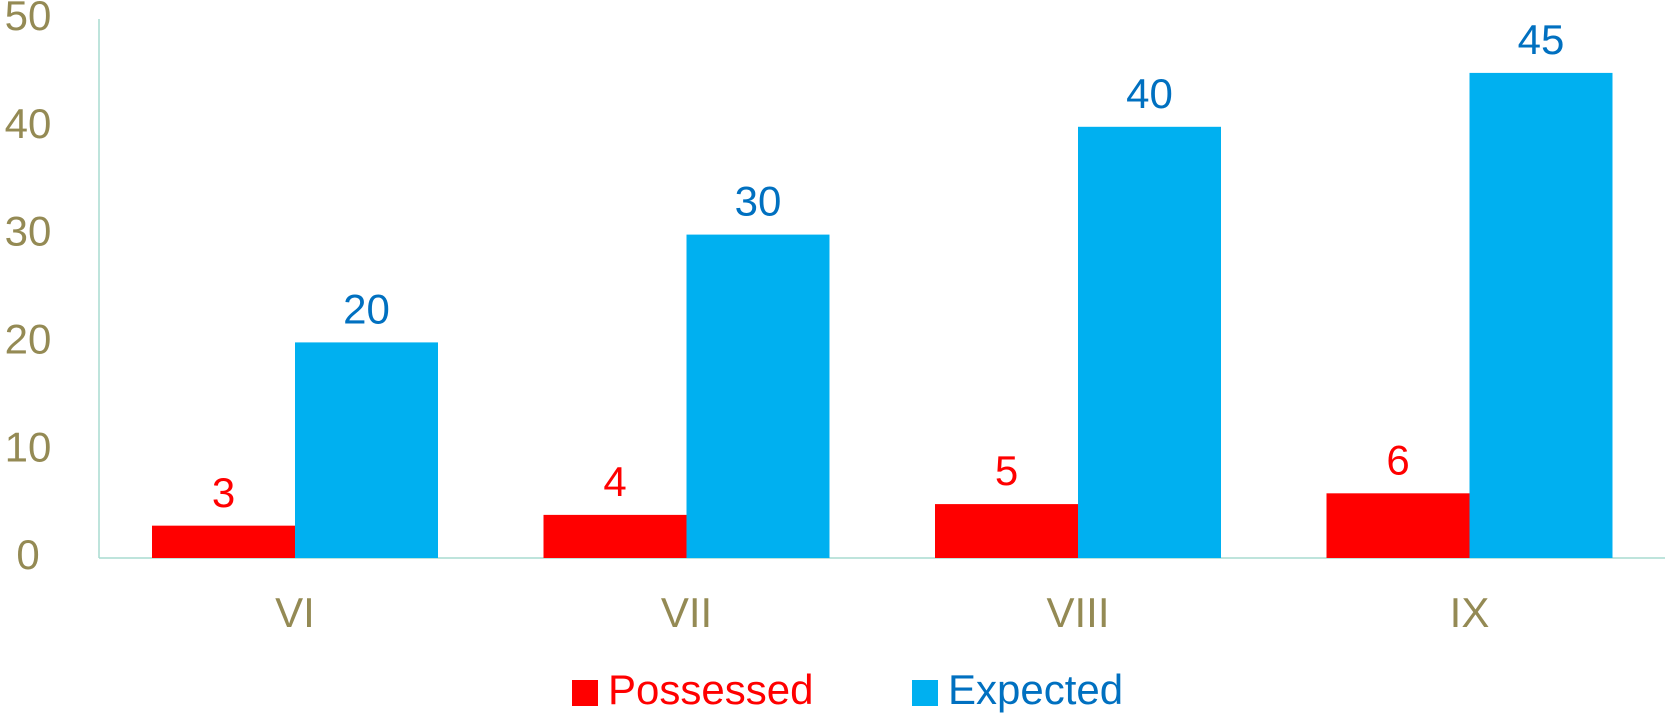 This screenshot has width=1665, height=721. Describe the element at coordinates (1006, 470) in the screenshot. I see `data-label: 5` at that location.